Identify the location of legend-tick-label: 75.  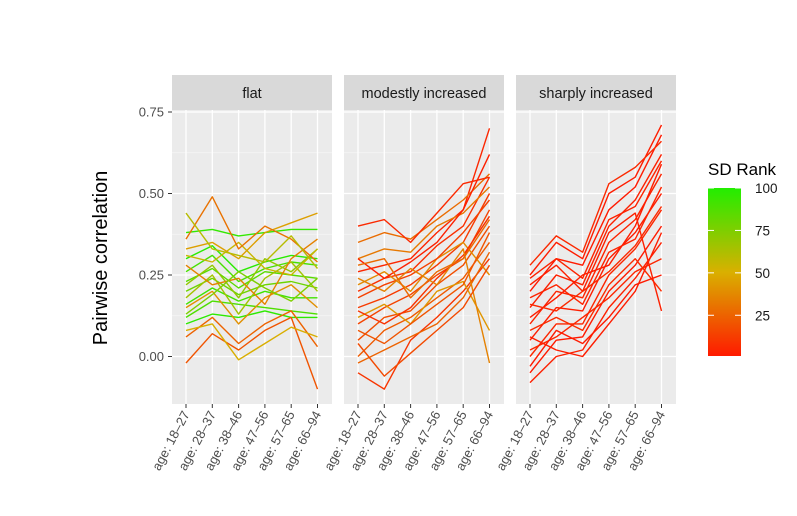
(762, 230).